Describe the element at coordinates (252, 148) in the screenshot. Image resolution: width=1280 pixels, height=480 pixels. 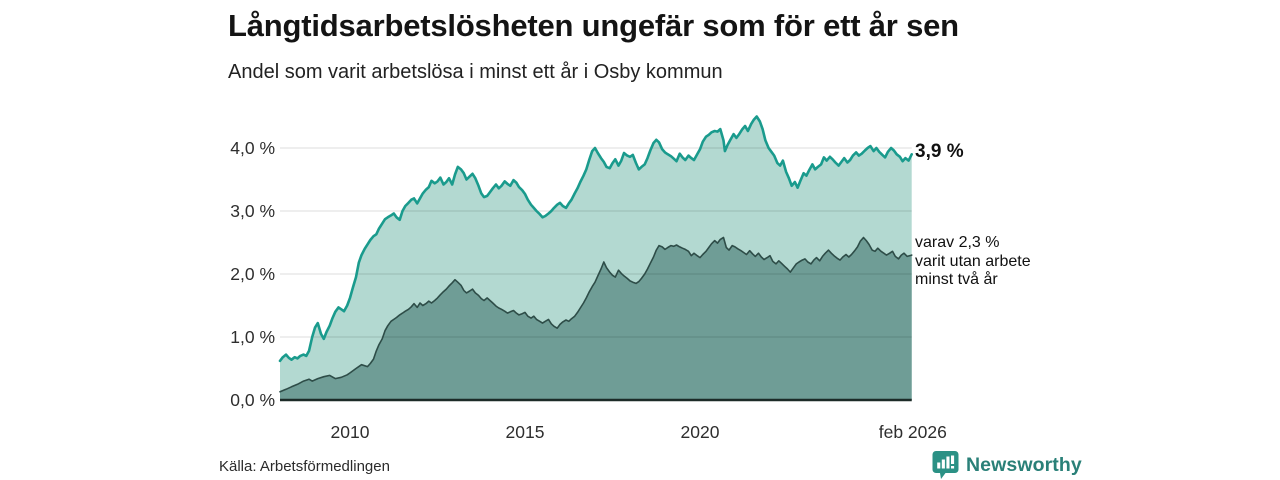
I see `y-tick-label-4: 4,0 %` at that location.